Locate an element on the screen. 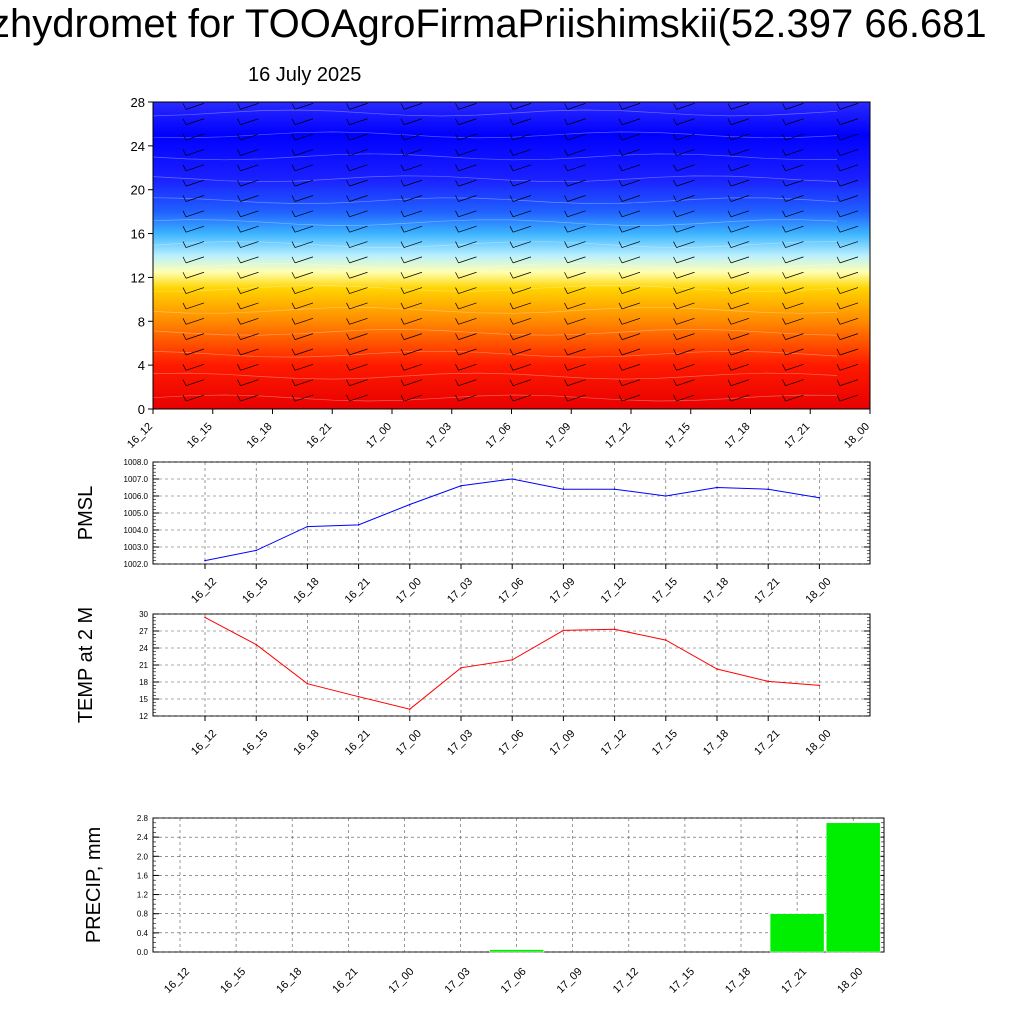 The image size is (1024, 1024). x-tick-label: 17_00 is located at coordinates (379, 436).